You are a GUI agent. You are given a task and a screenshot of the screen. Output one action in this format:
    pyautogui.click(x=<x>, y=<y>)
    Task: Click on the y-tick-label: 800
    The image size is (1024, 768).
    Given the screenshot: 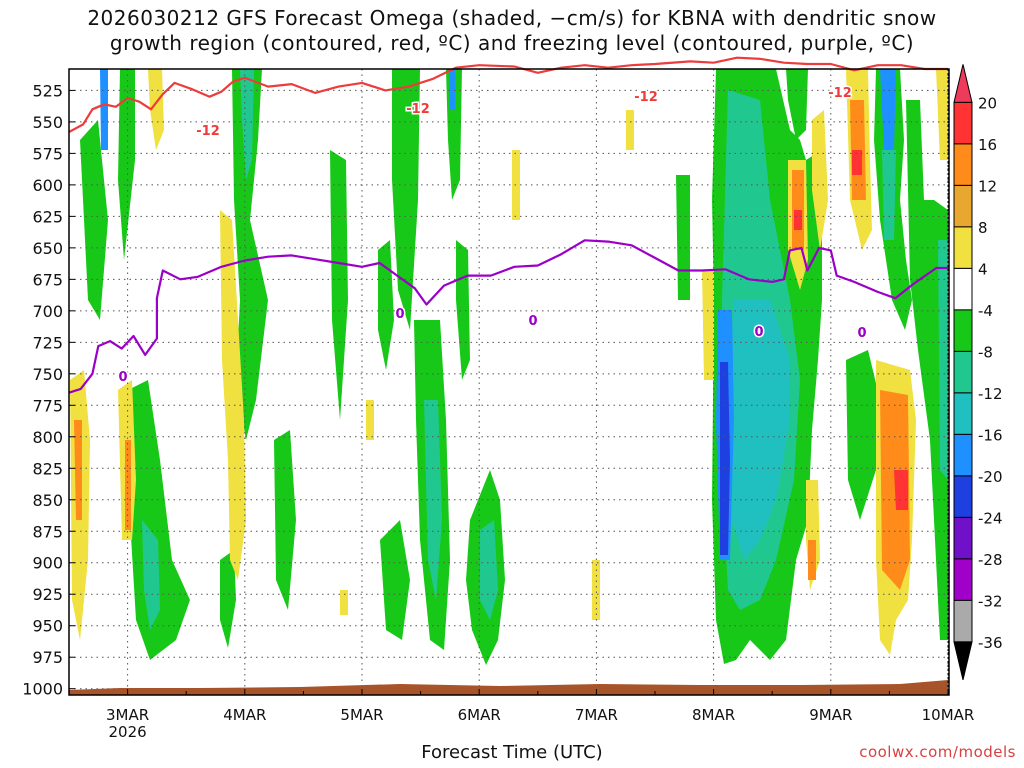 What is the action you would take?
    pyautogui.click(x=47, y=437)
    